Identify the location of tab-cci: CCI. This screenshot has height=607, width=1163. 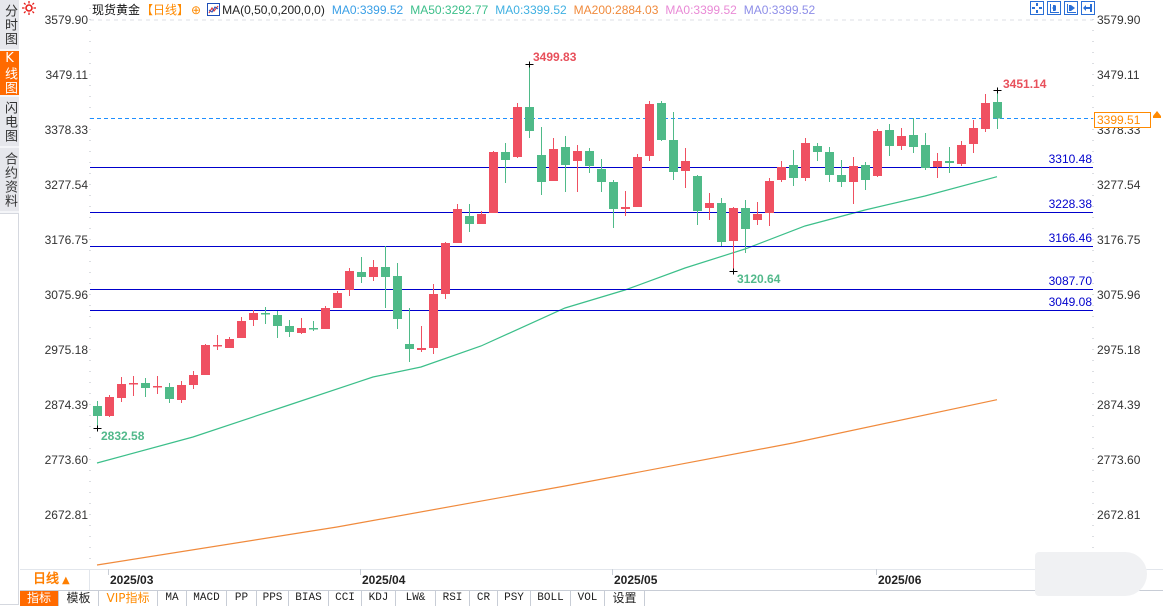
(345, 598).